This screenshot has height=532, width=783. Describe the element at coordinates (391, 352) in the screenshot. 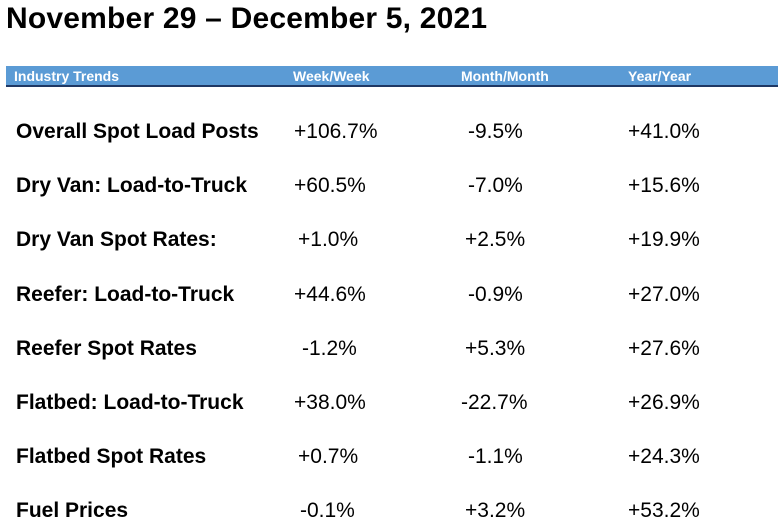

I see `table-row: Reefer Spot Rates -1.2% +5.3% +27.6%` at that location.